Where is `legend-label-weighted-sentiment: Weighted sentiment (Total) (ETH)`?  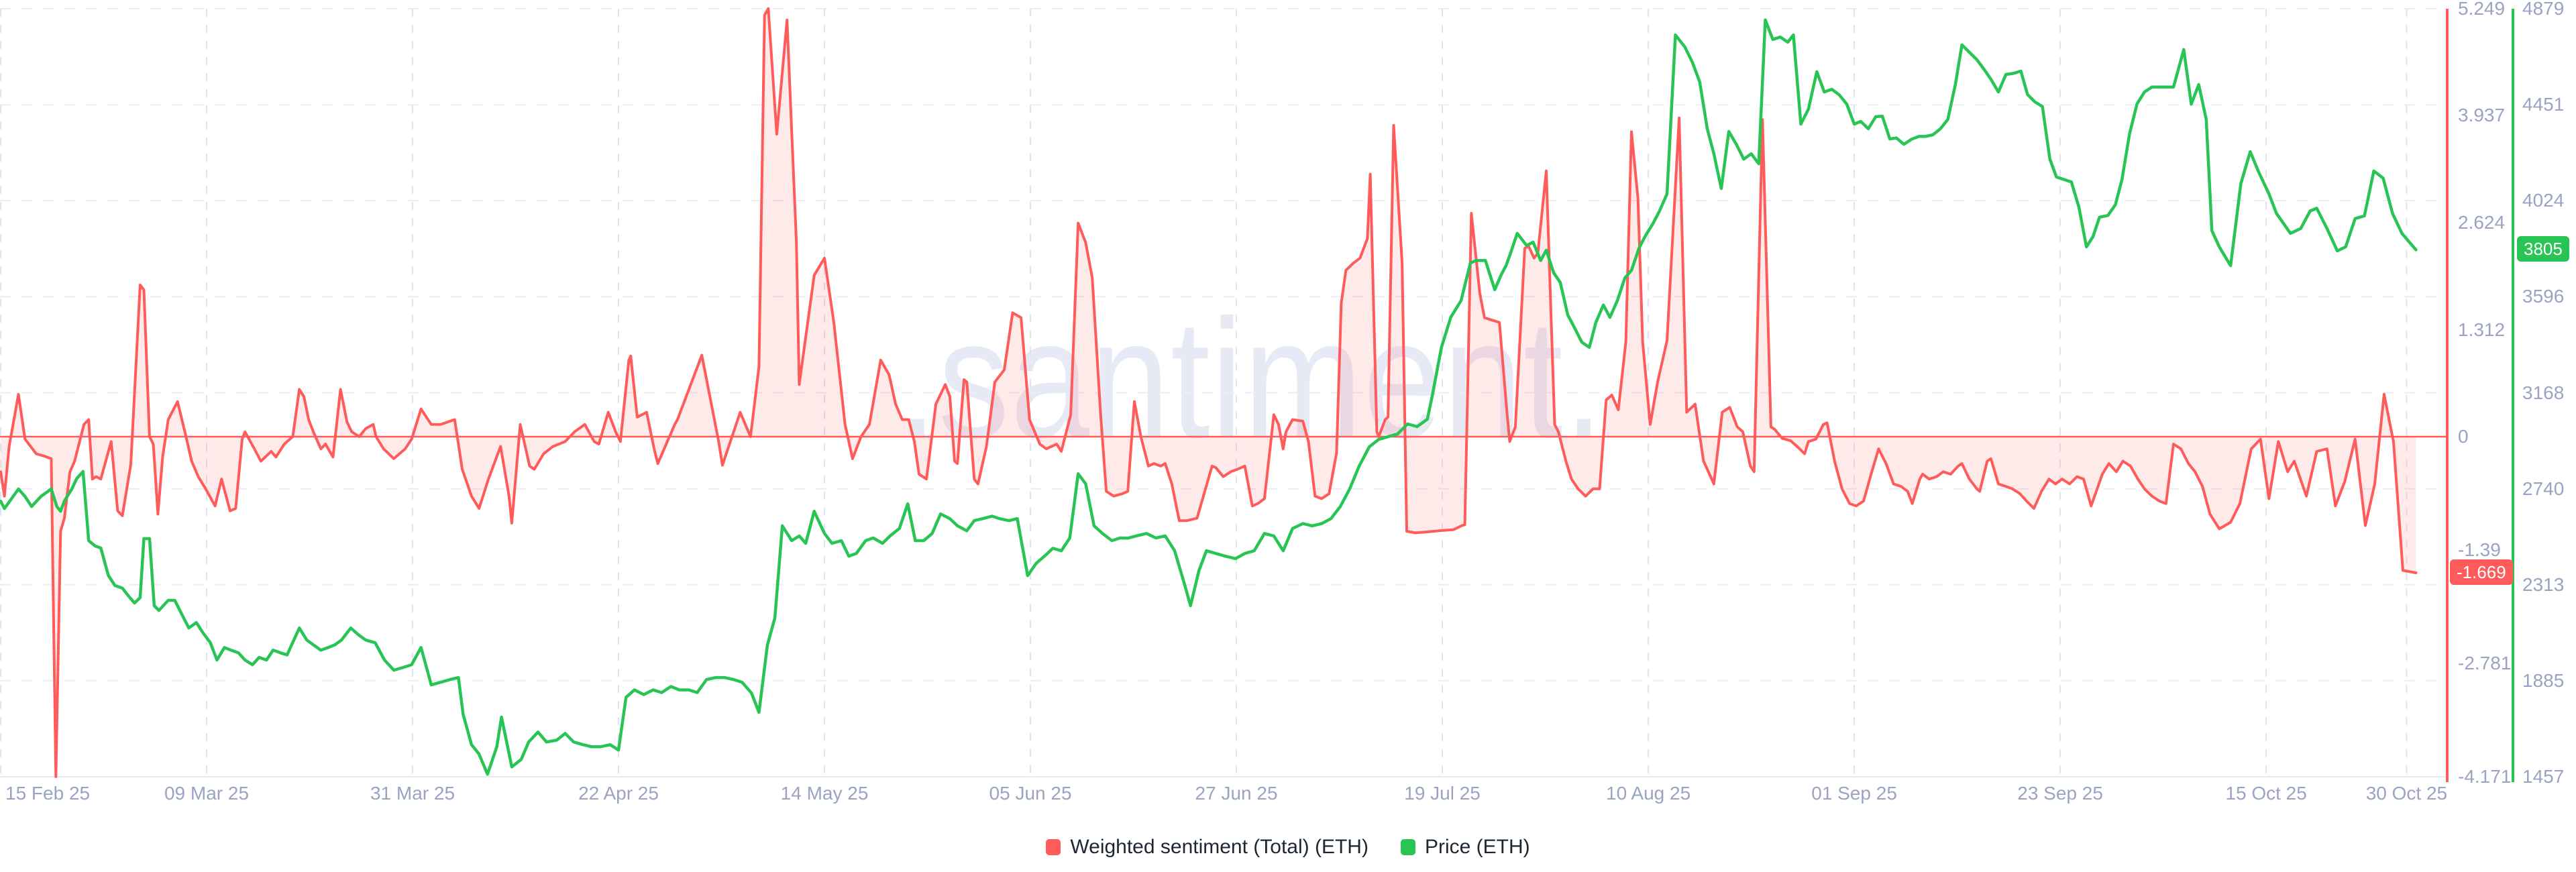
legend-label-weighted-sentiment: Weighted sentiment (Total) (ETH) is located at coordinates (1219, 847).